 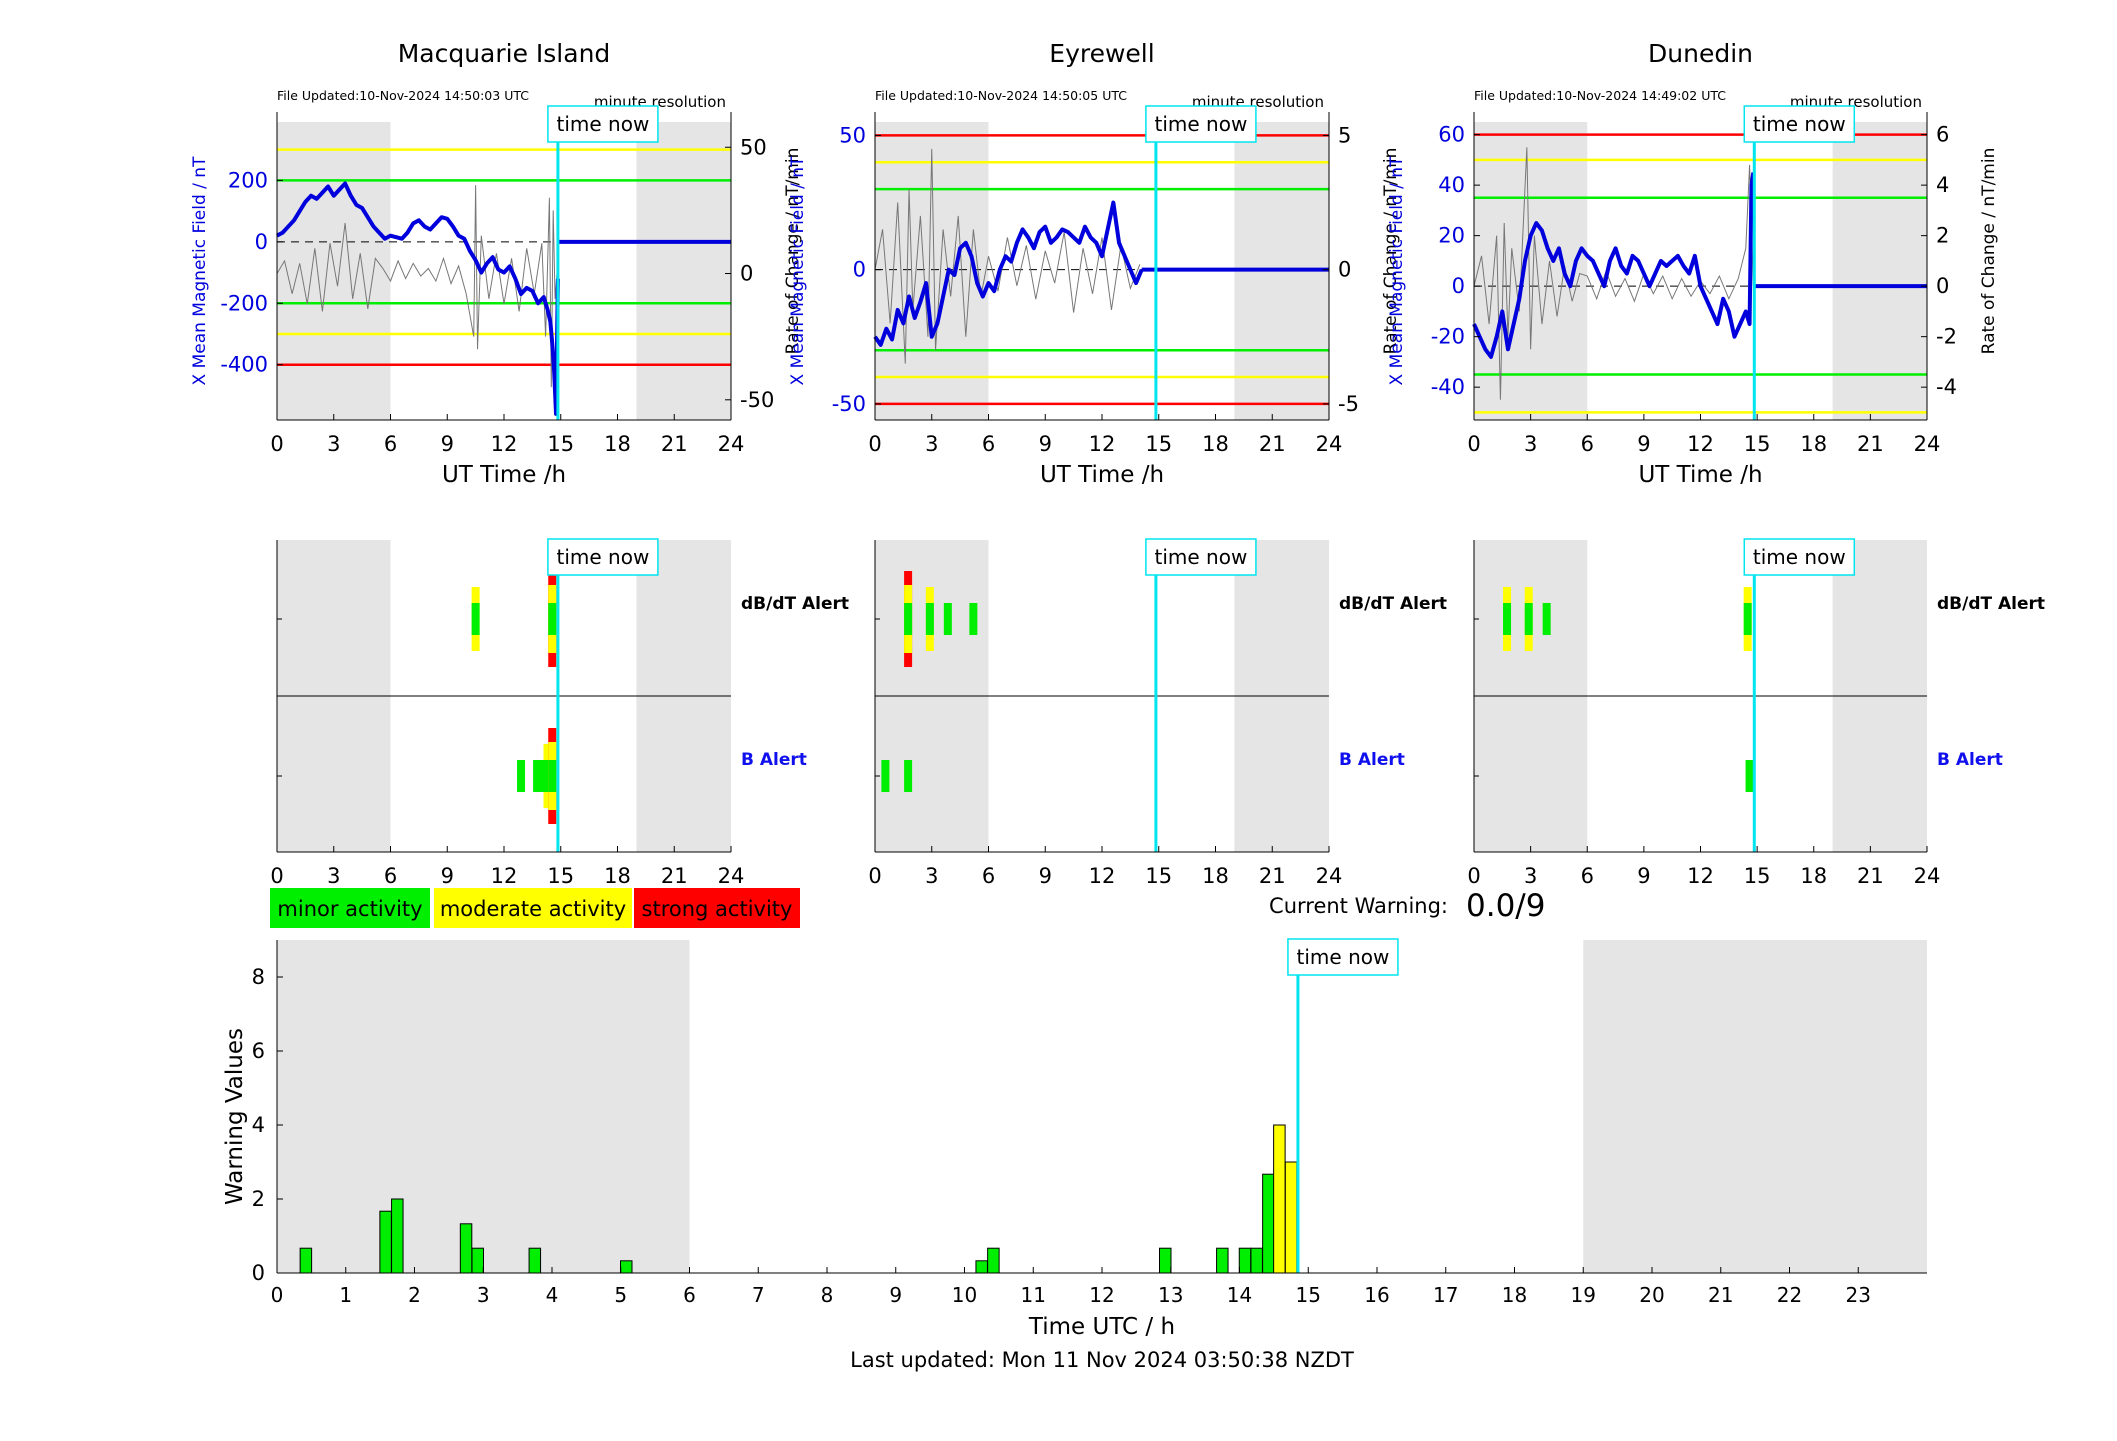 What do you see at coordinates (533, 908) in the screenshot?
I see `legend-swatch-moderate` at bounding box center [533, 908].